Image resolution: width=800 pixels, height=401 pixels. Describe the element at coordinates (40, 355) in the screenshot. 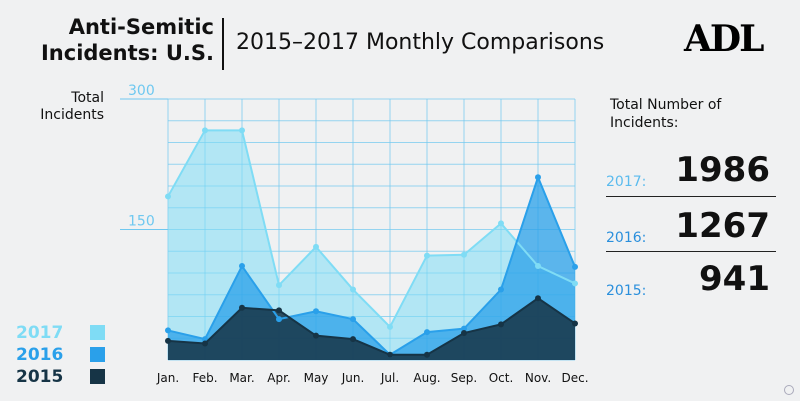

I see `legend-label-2016: 2016` at that location.